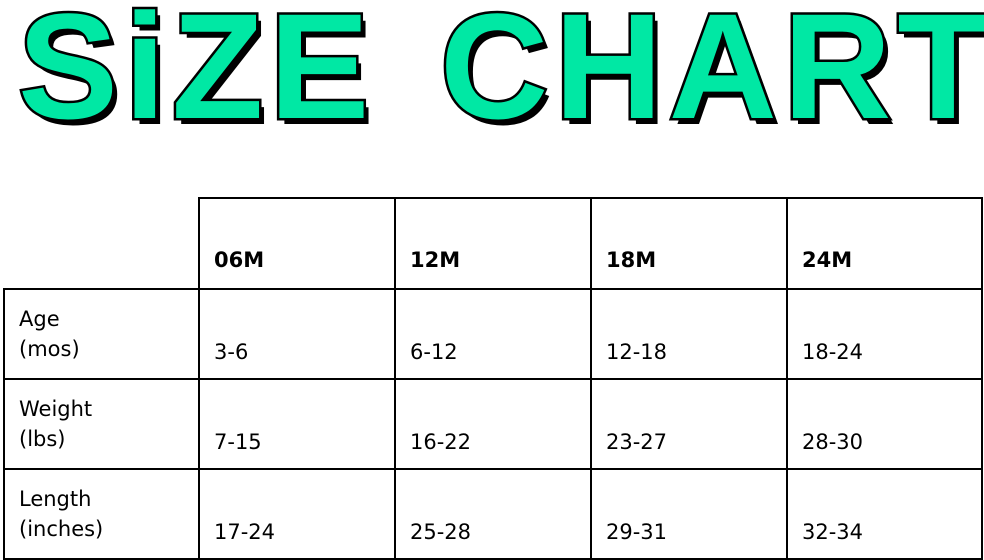 Image resolution: width=984 pixels, height=560 pixels. What do you see at coordinates (833, 352) in the screenshot?
I see `cell-value: 18-24` at bounding box center [833, 352].